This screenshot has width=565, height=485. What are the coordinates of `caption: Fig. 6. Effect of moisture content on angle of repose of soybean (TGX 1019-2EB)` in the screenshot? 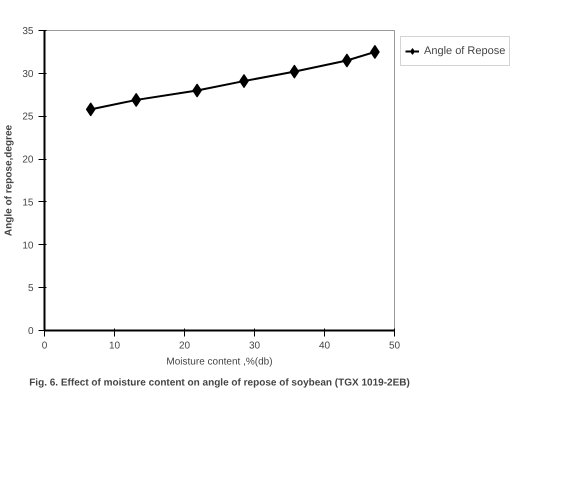 It's located at (219, 383).